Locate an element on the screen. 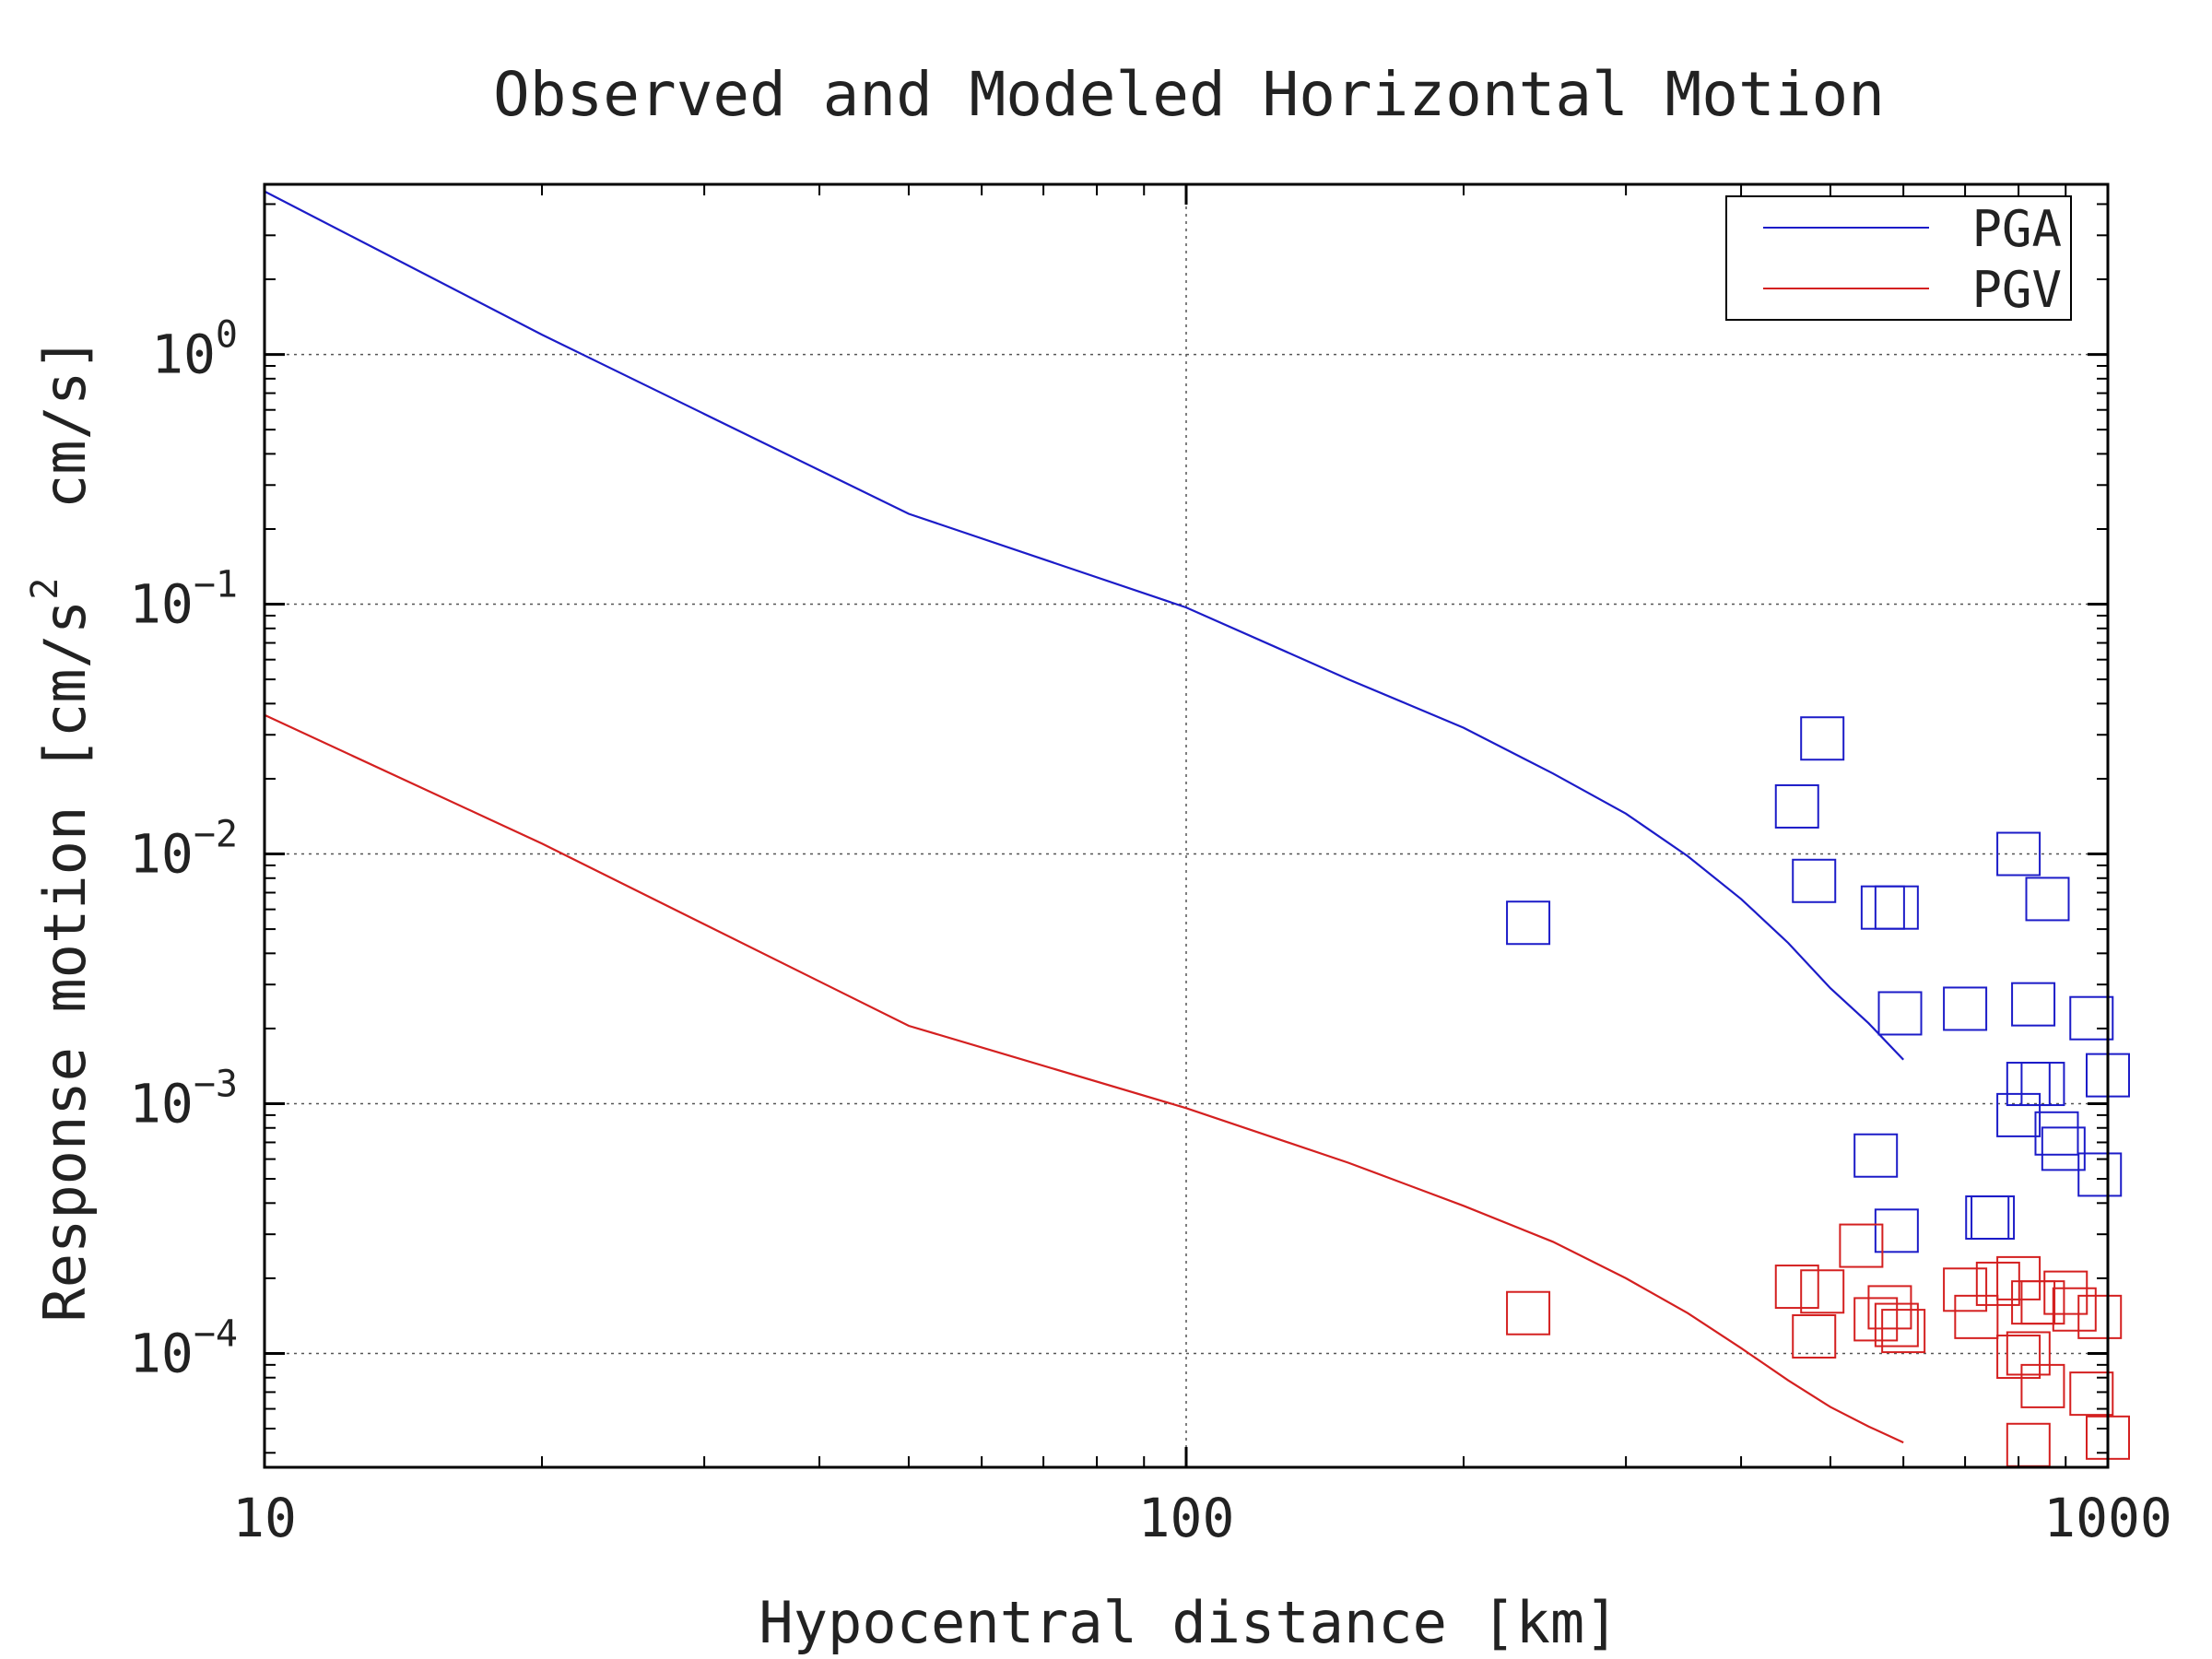 This screenshot has width=2212, height=1659. y-tick-label: 10⁻¹ is located at coordinates (183, 600).